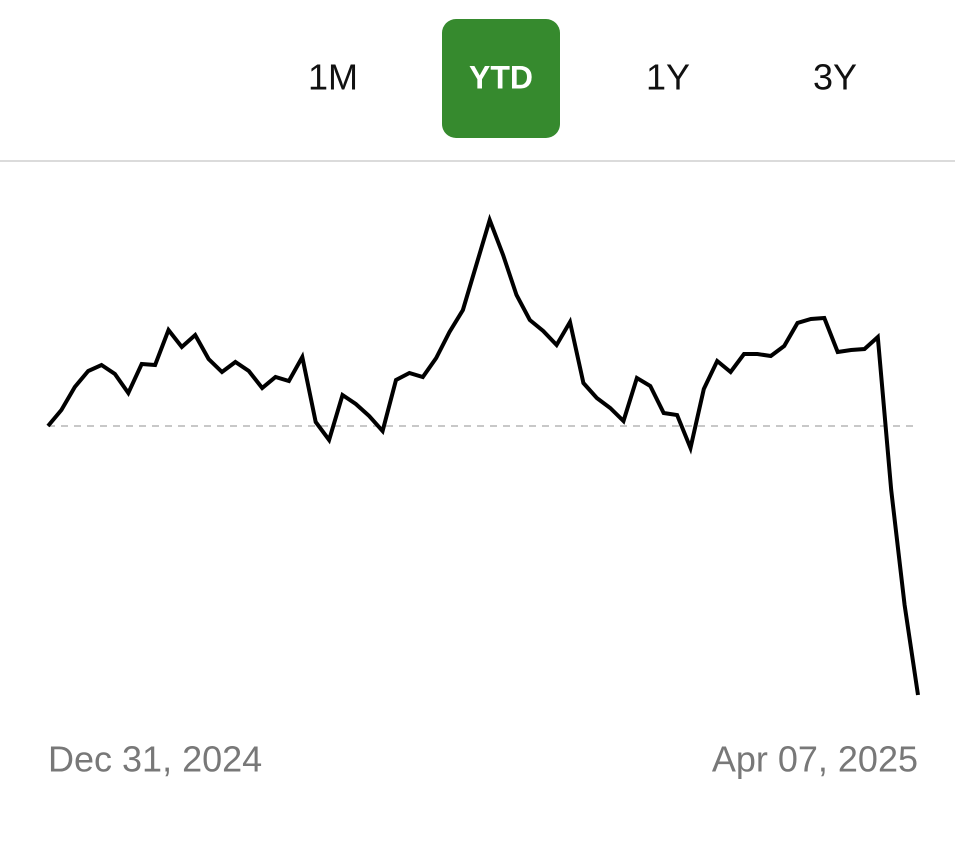 The height and width of the screenshot is (851, 955). What do you see at coordinates (333, 77) in the screenshot?
I see `tab: 1M` at bounding box center [333, 77].